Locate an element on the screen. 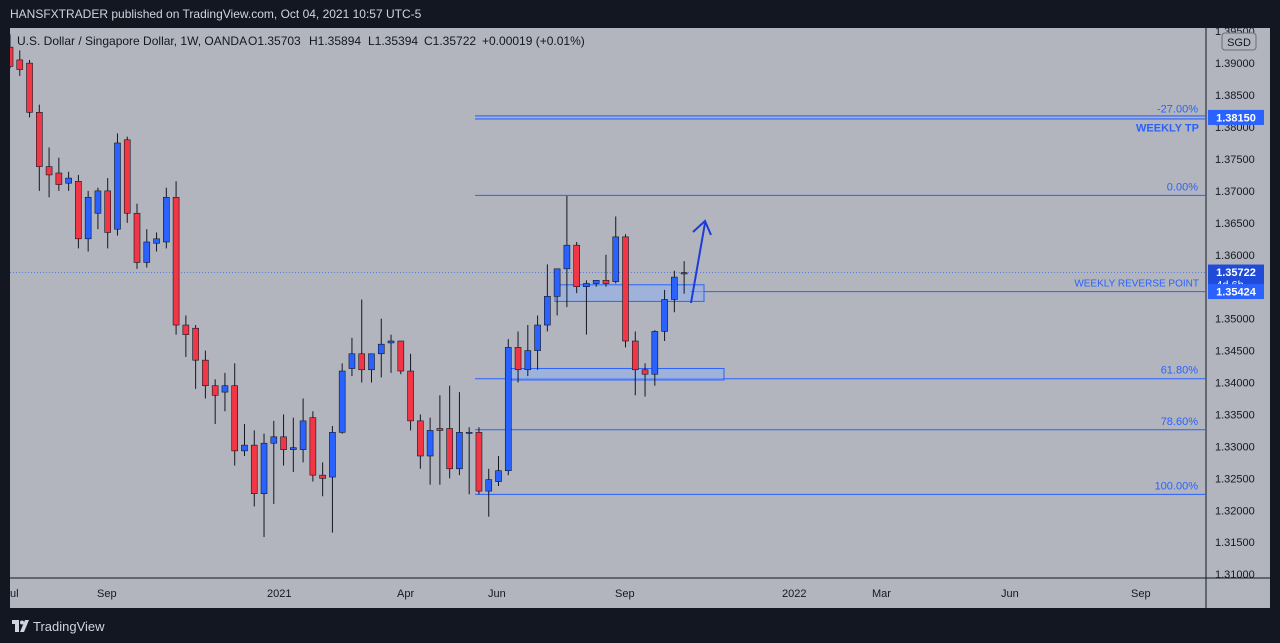 The width and height of the screenshot is (1280, 643). fib-level-label: 0.00% is located at coordinates (1182, 187).